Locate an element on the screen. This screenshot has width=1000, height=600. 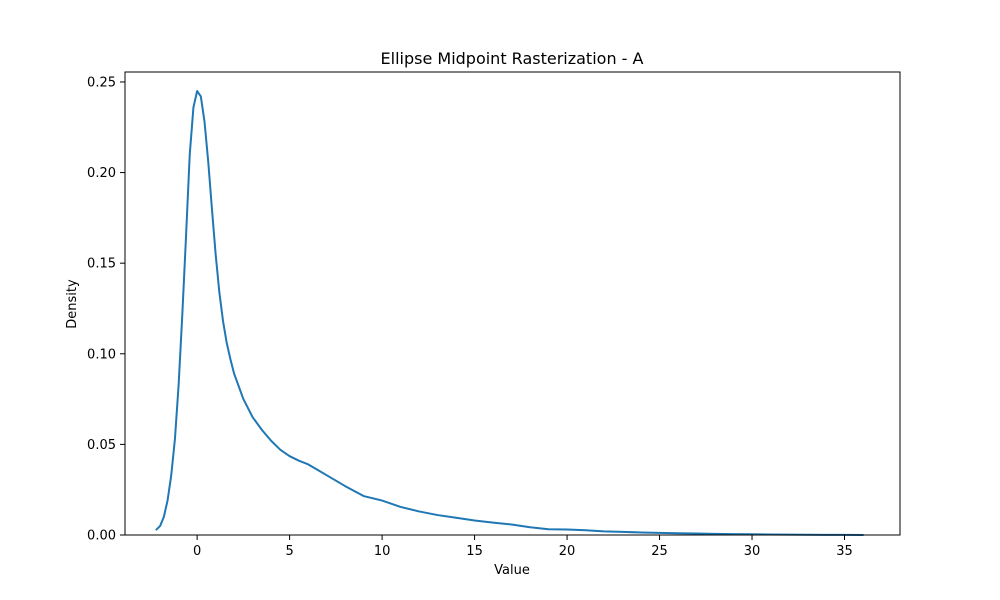
y-tick-label: 0.10 is located at coordinates (101, 354).